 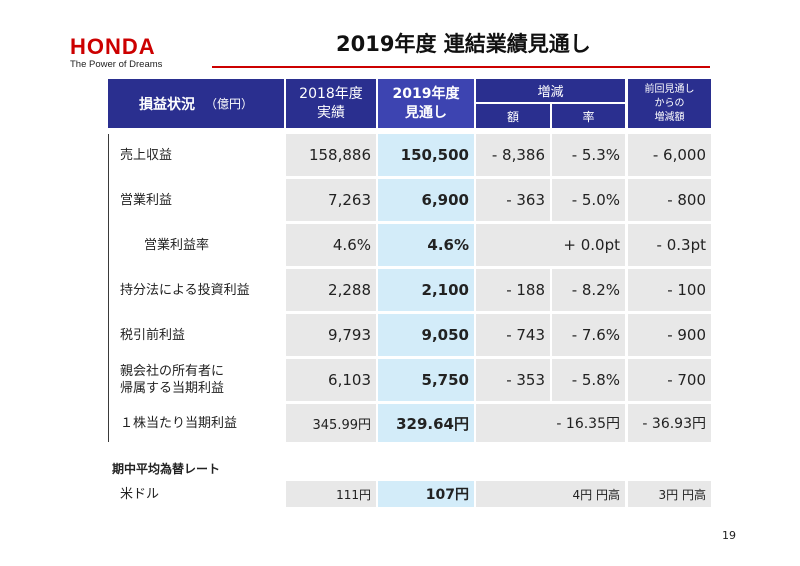 I want to click on eps-change: - 16.35円, so click(x=550, y=423).